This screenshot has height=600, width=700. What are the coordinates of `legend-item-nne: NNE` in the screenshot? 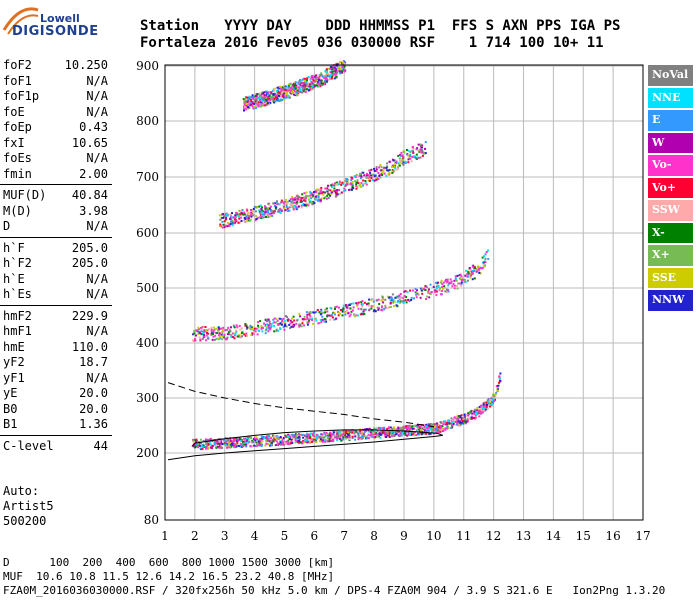 It's located at (670, 97).